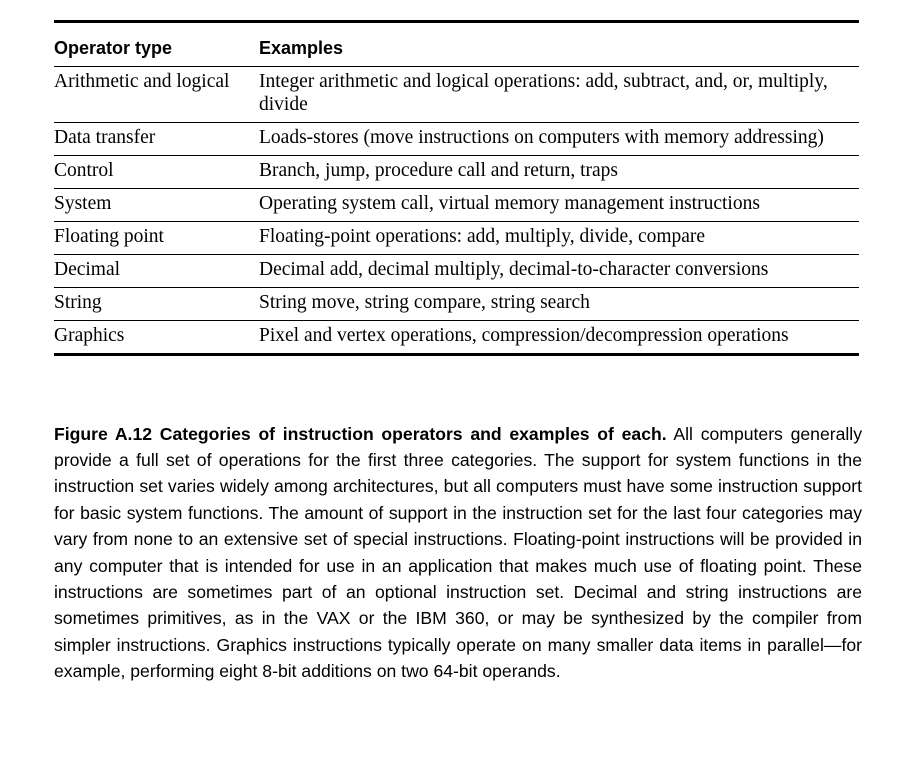 Image resolution: width=902 pixels, height=762 pixels. What do you see at coordinates (89, 335) in the screenshot?
I see `operator-type-cell: Graphics` at bounding box center [89, 335].